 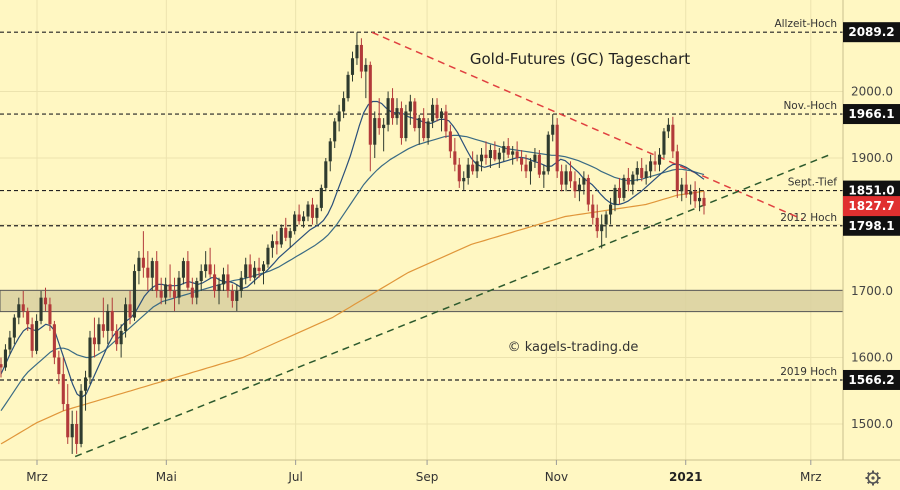 What do you see at coordinates (871, 380) in the screenshot?
I see `level-price-tag-label: 1566.2` at bounding box center [871, 380].